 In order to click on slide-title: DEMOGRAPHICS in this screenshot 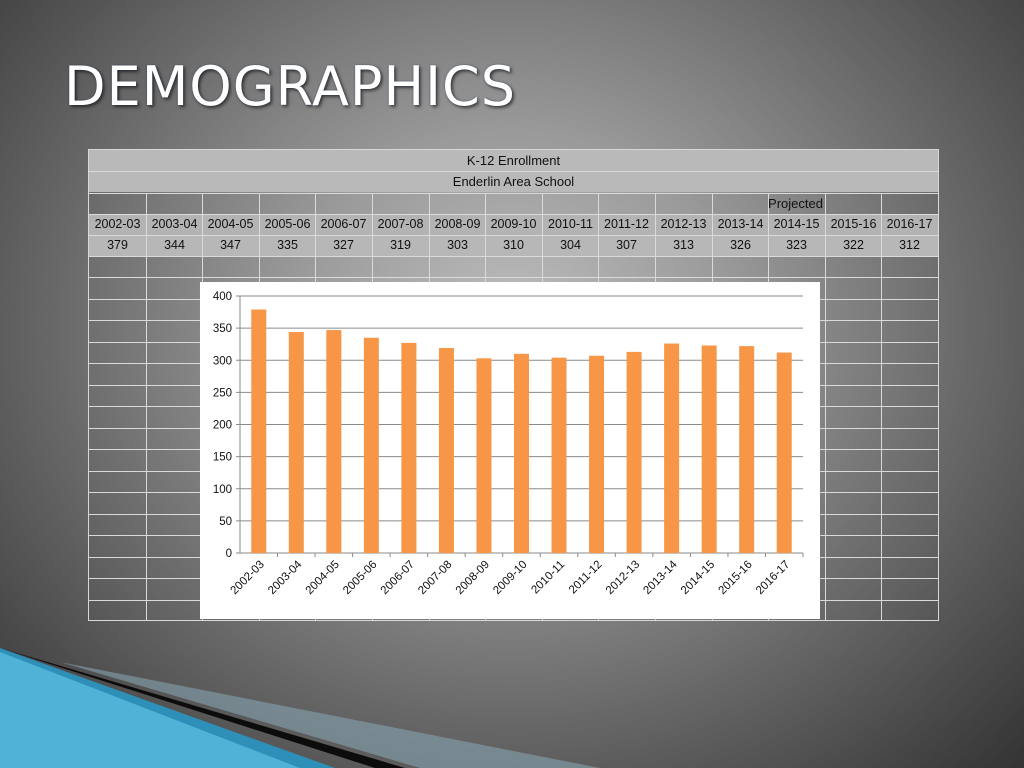, I will do `click(290, 86)`.